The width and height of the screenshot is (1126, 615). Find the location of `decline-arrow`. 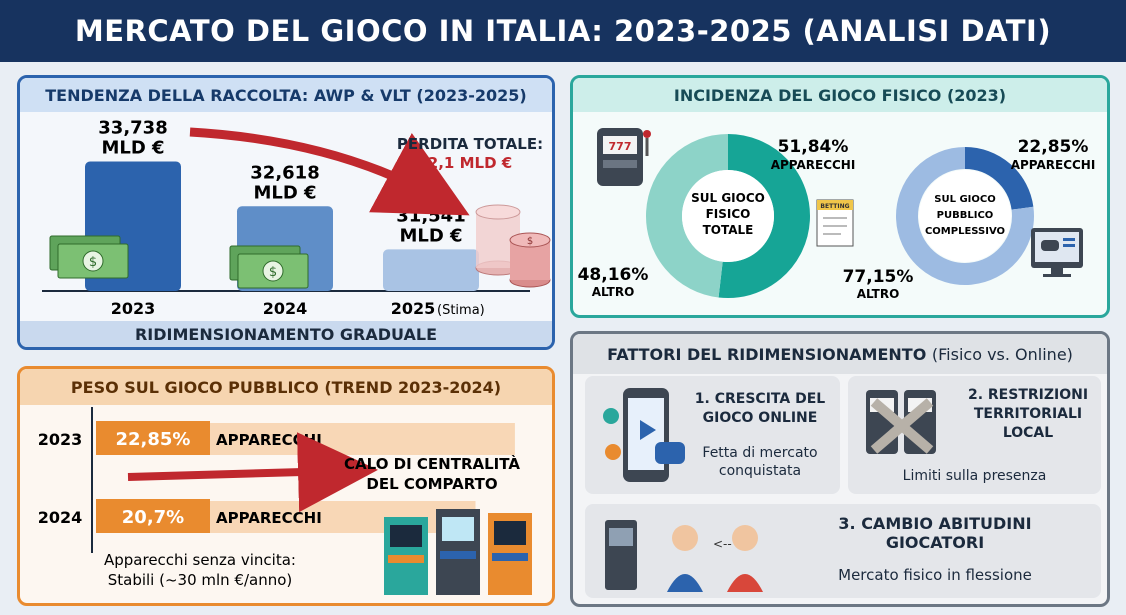

decline-arrow is located at coordinates (329, 171).